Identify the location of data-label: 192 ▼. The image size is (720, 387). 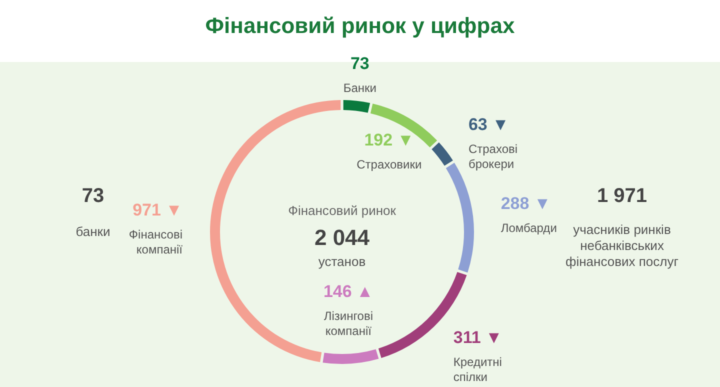
(389, 140).